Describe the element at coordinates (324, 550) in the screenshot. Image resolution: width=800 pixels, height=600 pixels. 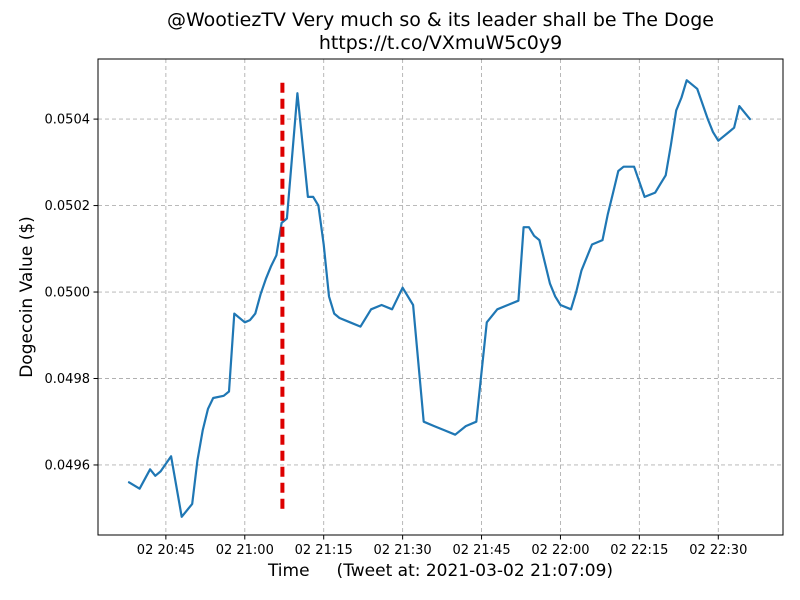
I see `x-tick-label: 02 21:15` at that location.